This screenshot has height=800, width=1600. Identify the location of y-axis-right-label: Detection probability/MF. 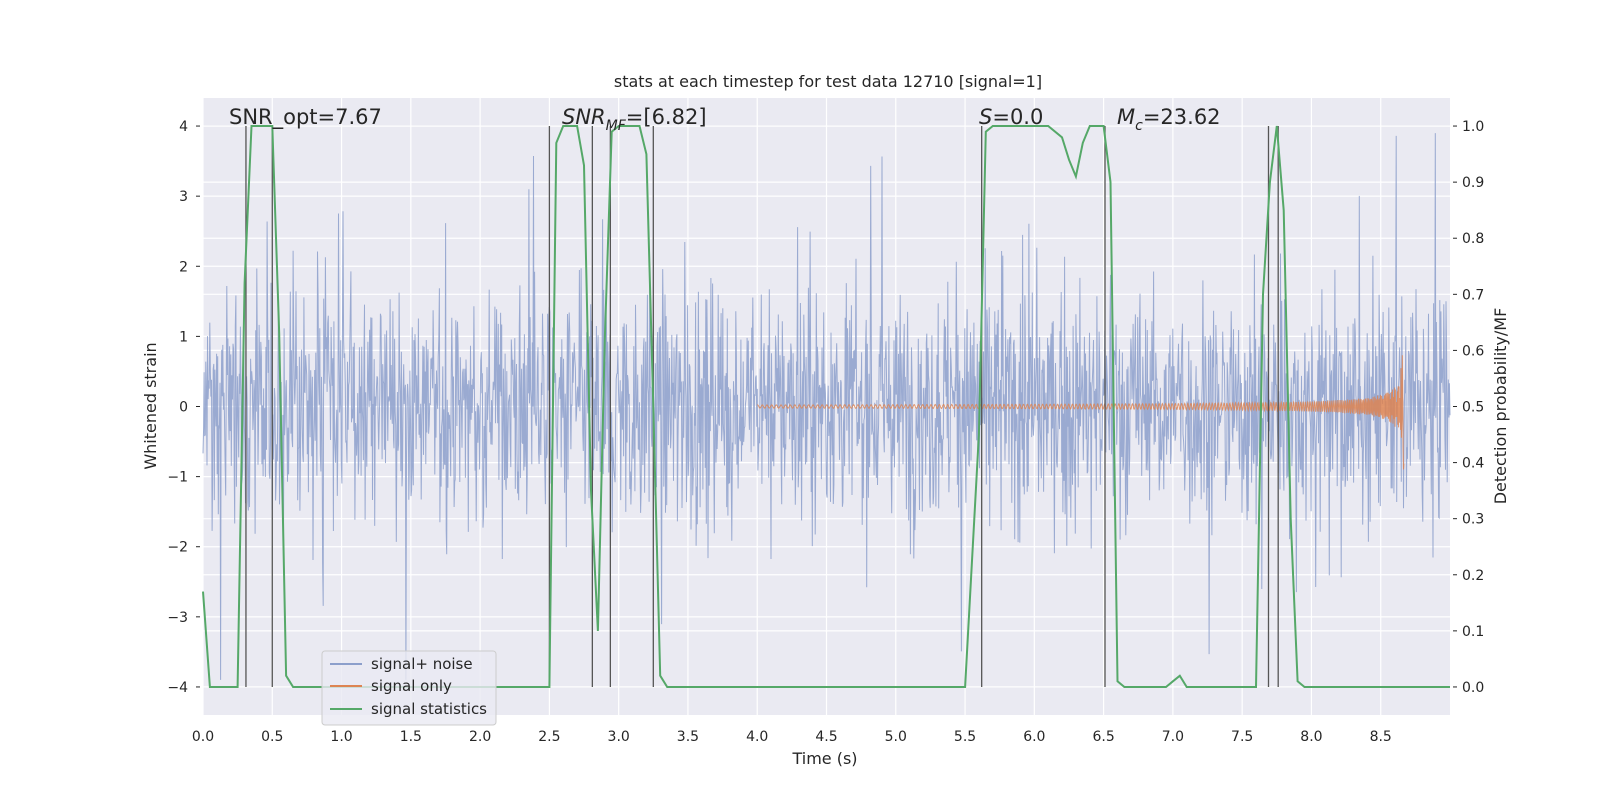
(1500, 406).